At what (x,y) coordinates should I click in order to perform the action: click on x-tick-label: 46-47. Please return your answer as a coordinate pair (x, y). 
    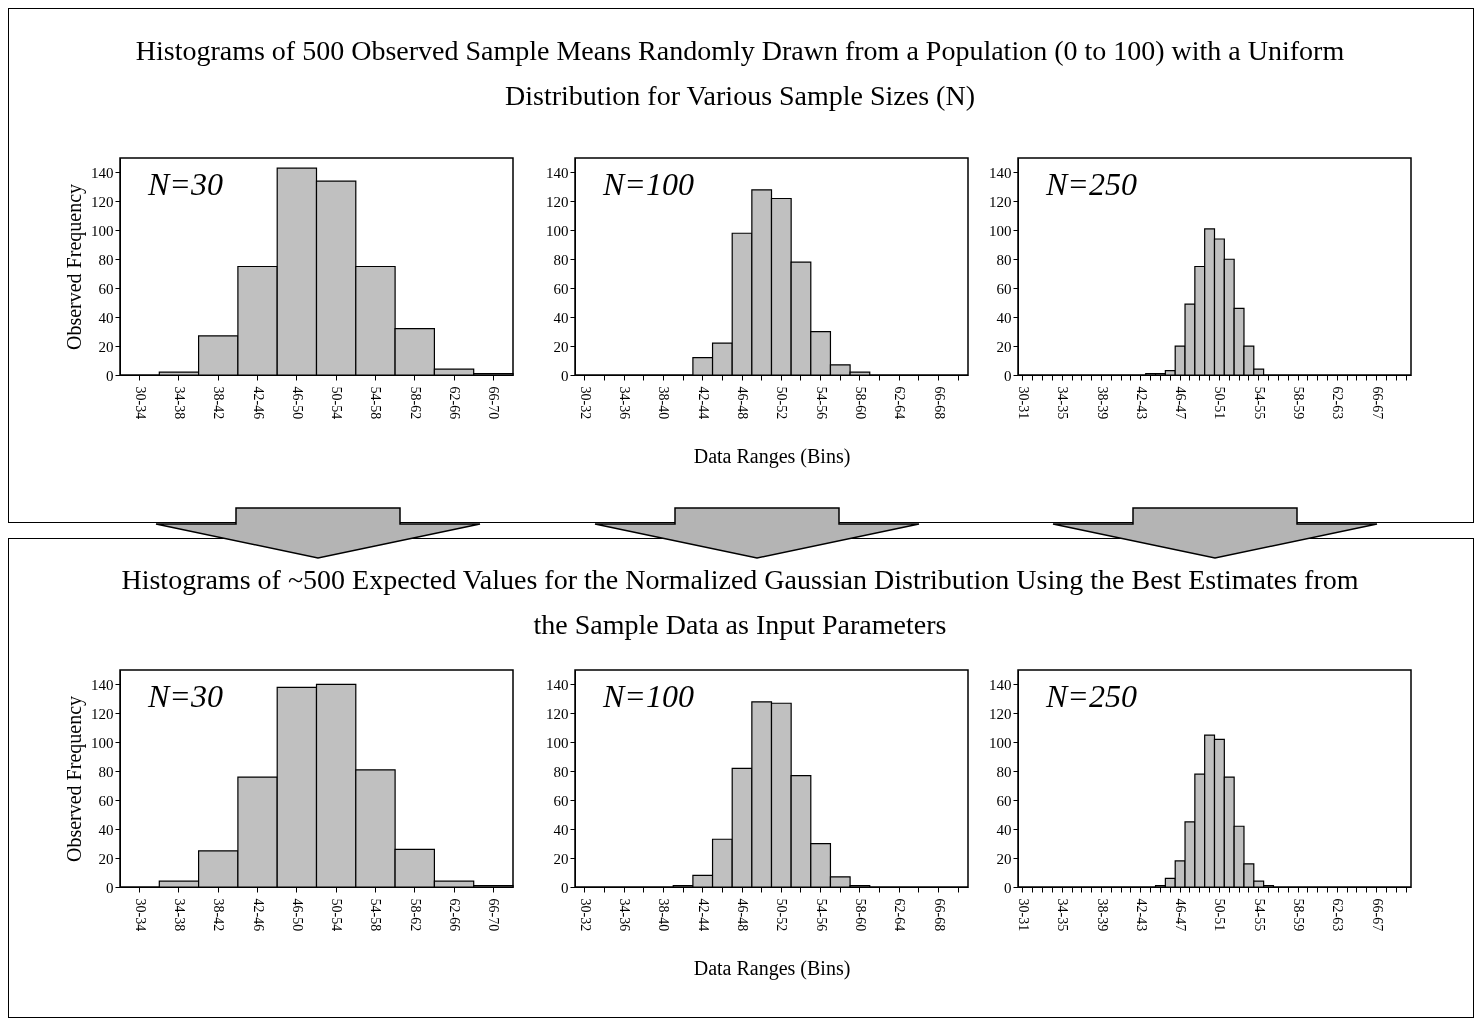
    Looking at the image, I should click on (1181, 915).